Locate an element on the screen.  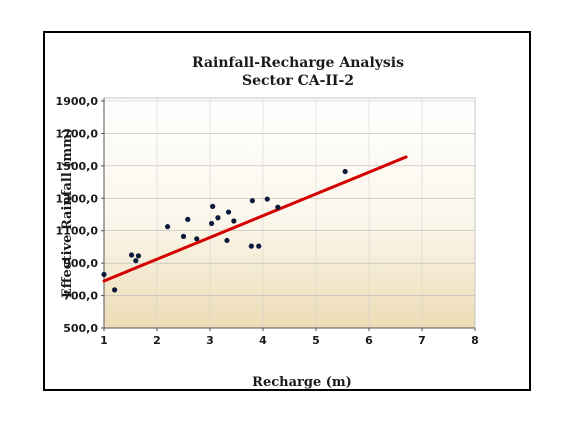
chart-subtitle: Sector CA-II-2 is located at coordinates (298, 81).